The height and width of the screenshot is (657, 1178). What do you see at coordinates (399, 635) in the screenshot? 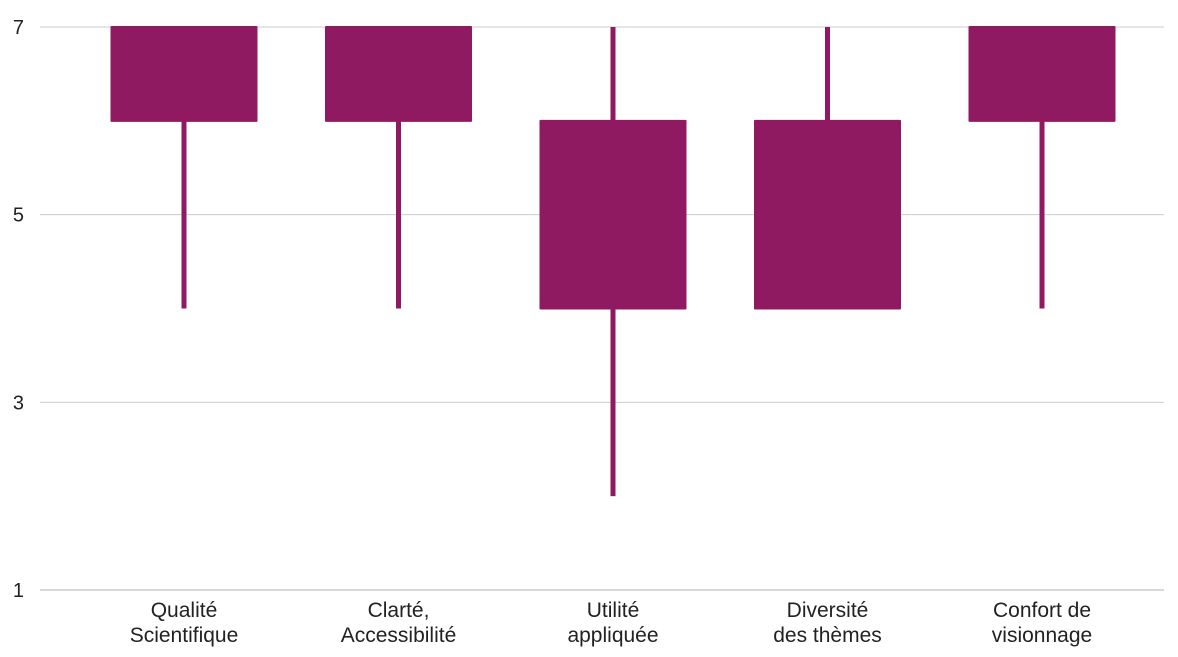
I see `x-tick-label: Accessibilité` at bounding box center [399, 635].